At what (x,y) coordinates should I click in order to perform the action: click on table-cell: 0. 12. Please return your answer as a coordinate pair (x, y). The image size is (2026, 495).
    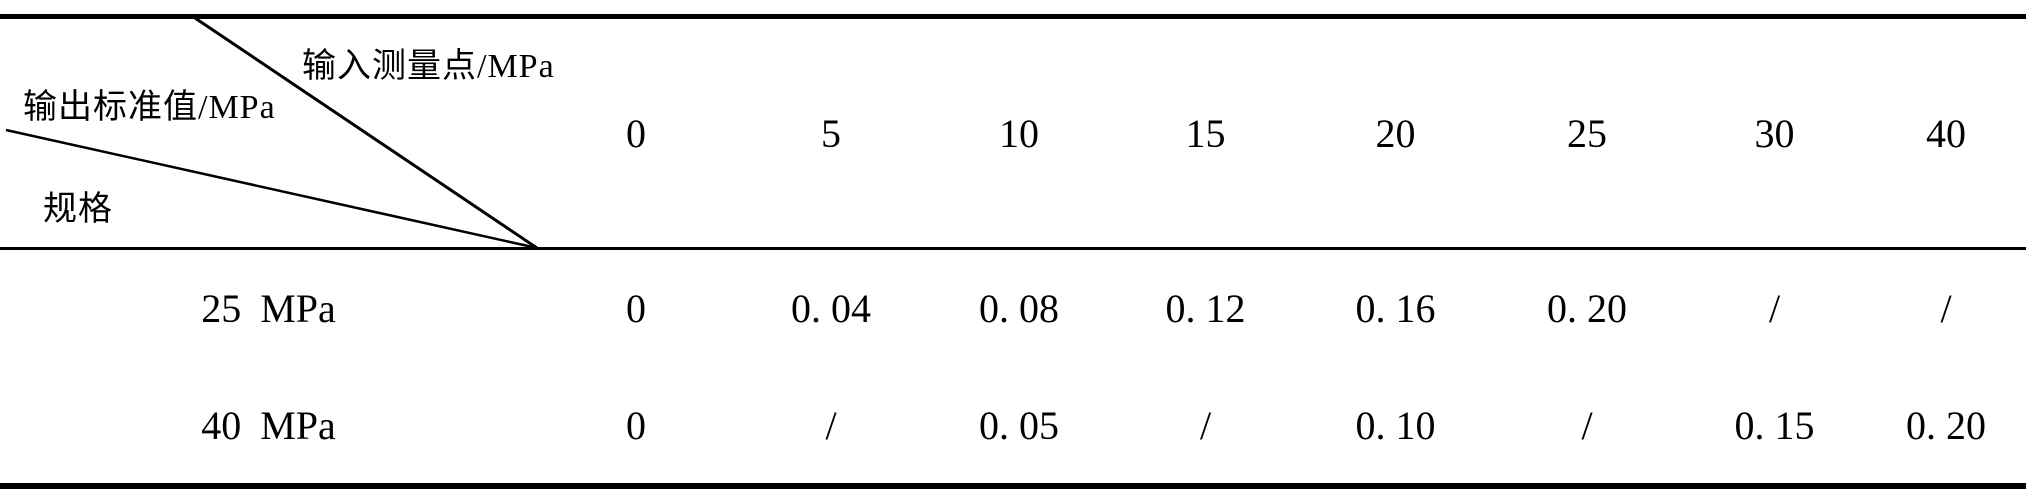
    Looking at the image, I should click on (1205, 308).